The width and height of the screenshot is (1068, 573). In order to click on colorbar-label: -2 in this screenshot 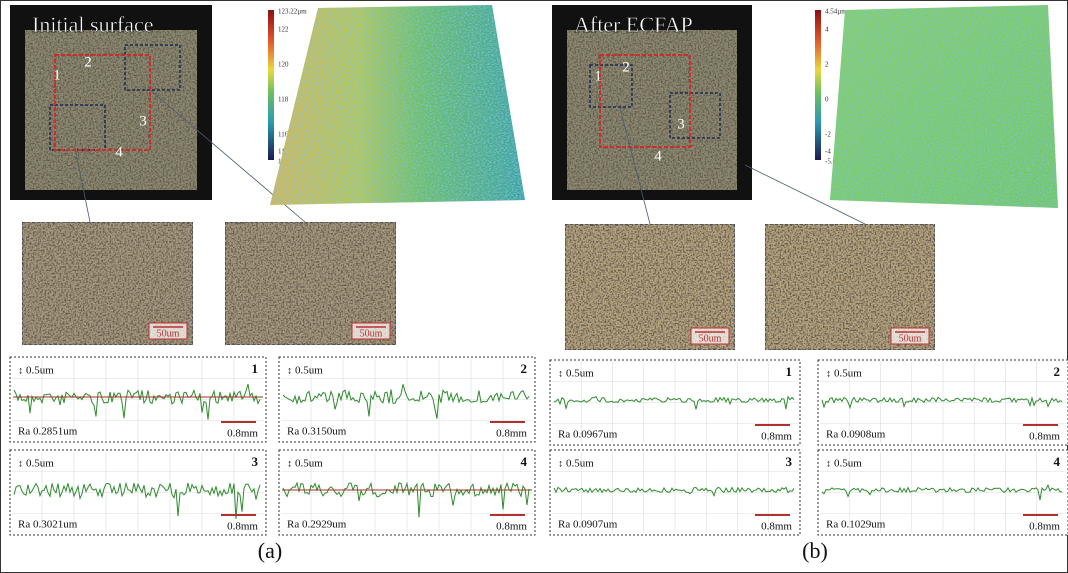, I will do `click(828, 135)`.